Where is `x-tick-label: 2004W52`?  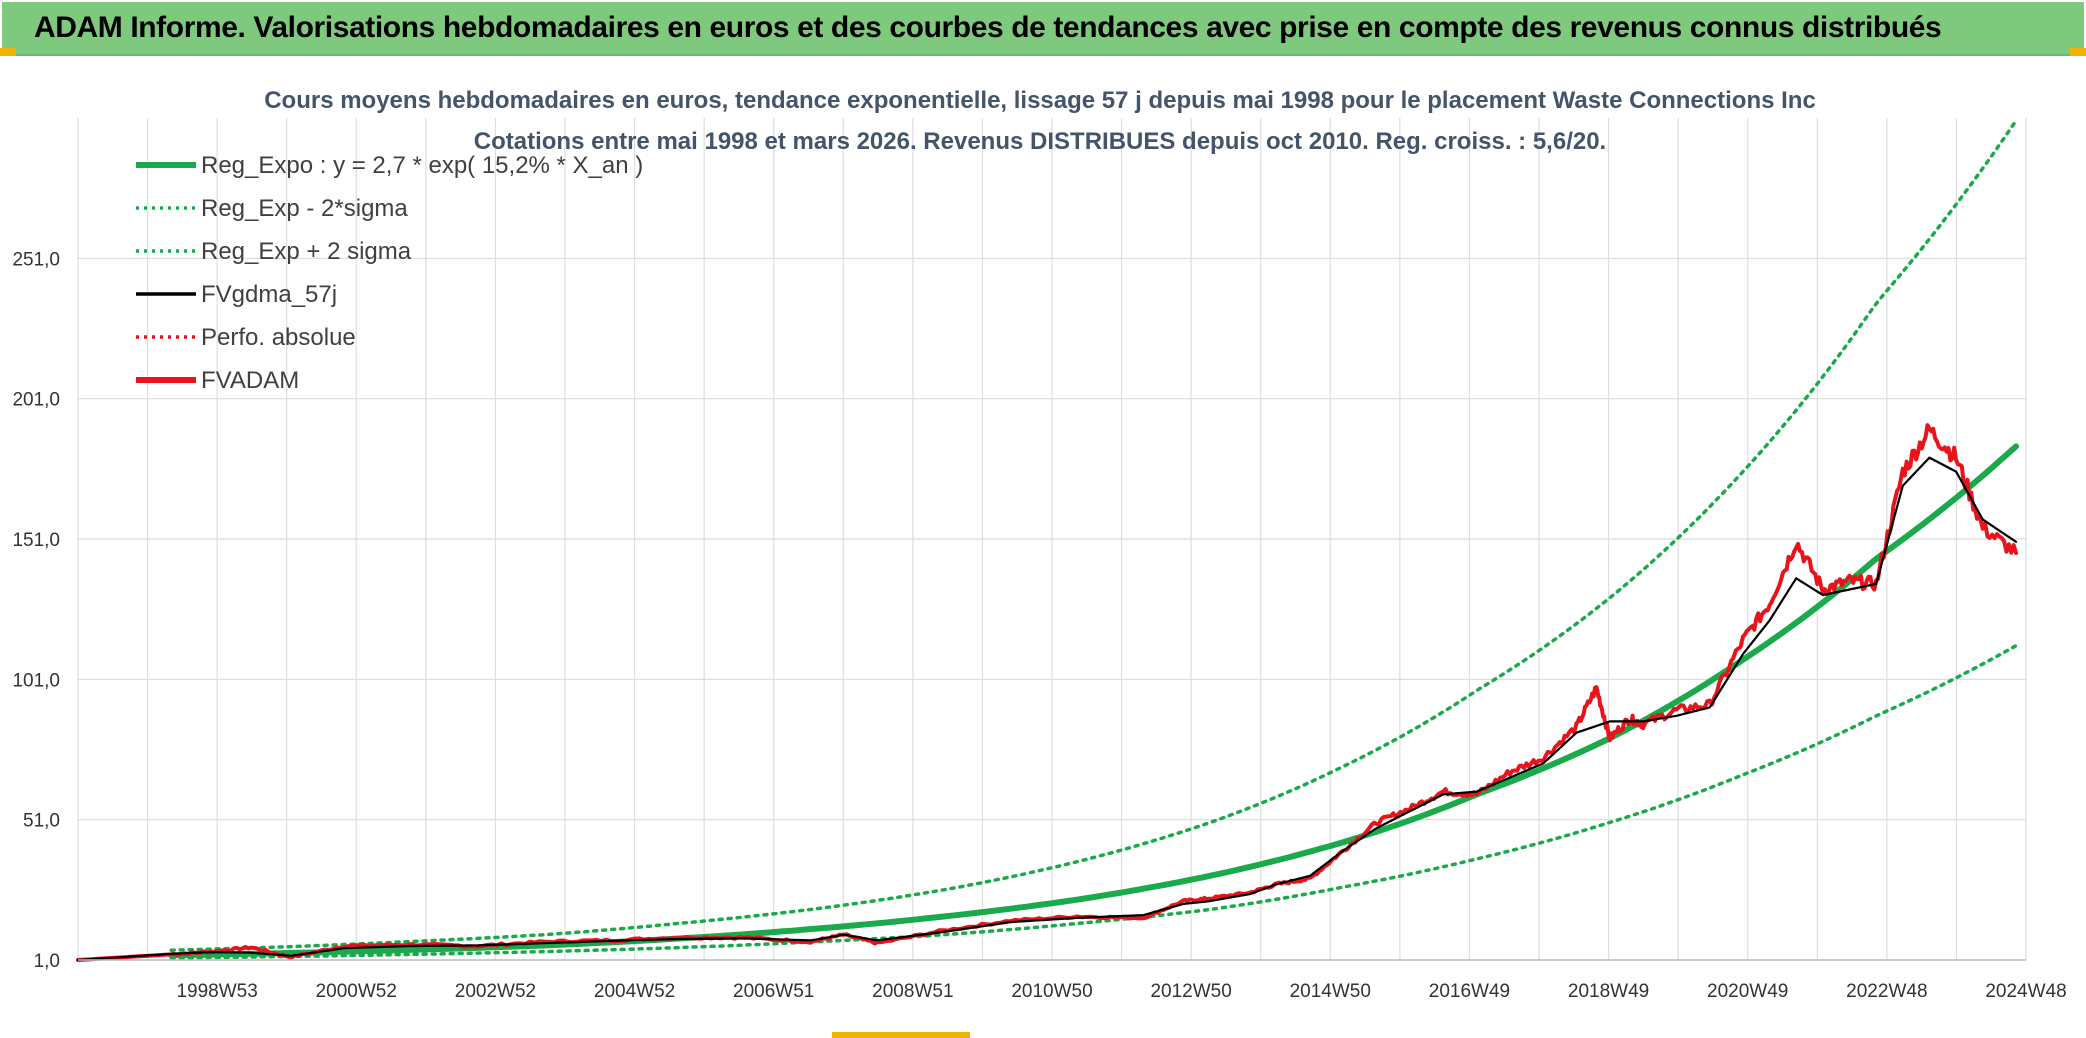 x-tick-label: 2004W52 is located at coordinates (634, 991).